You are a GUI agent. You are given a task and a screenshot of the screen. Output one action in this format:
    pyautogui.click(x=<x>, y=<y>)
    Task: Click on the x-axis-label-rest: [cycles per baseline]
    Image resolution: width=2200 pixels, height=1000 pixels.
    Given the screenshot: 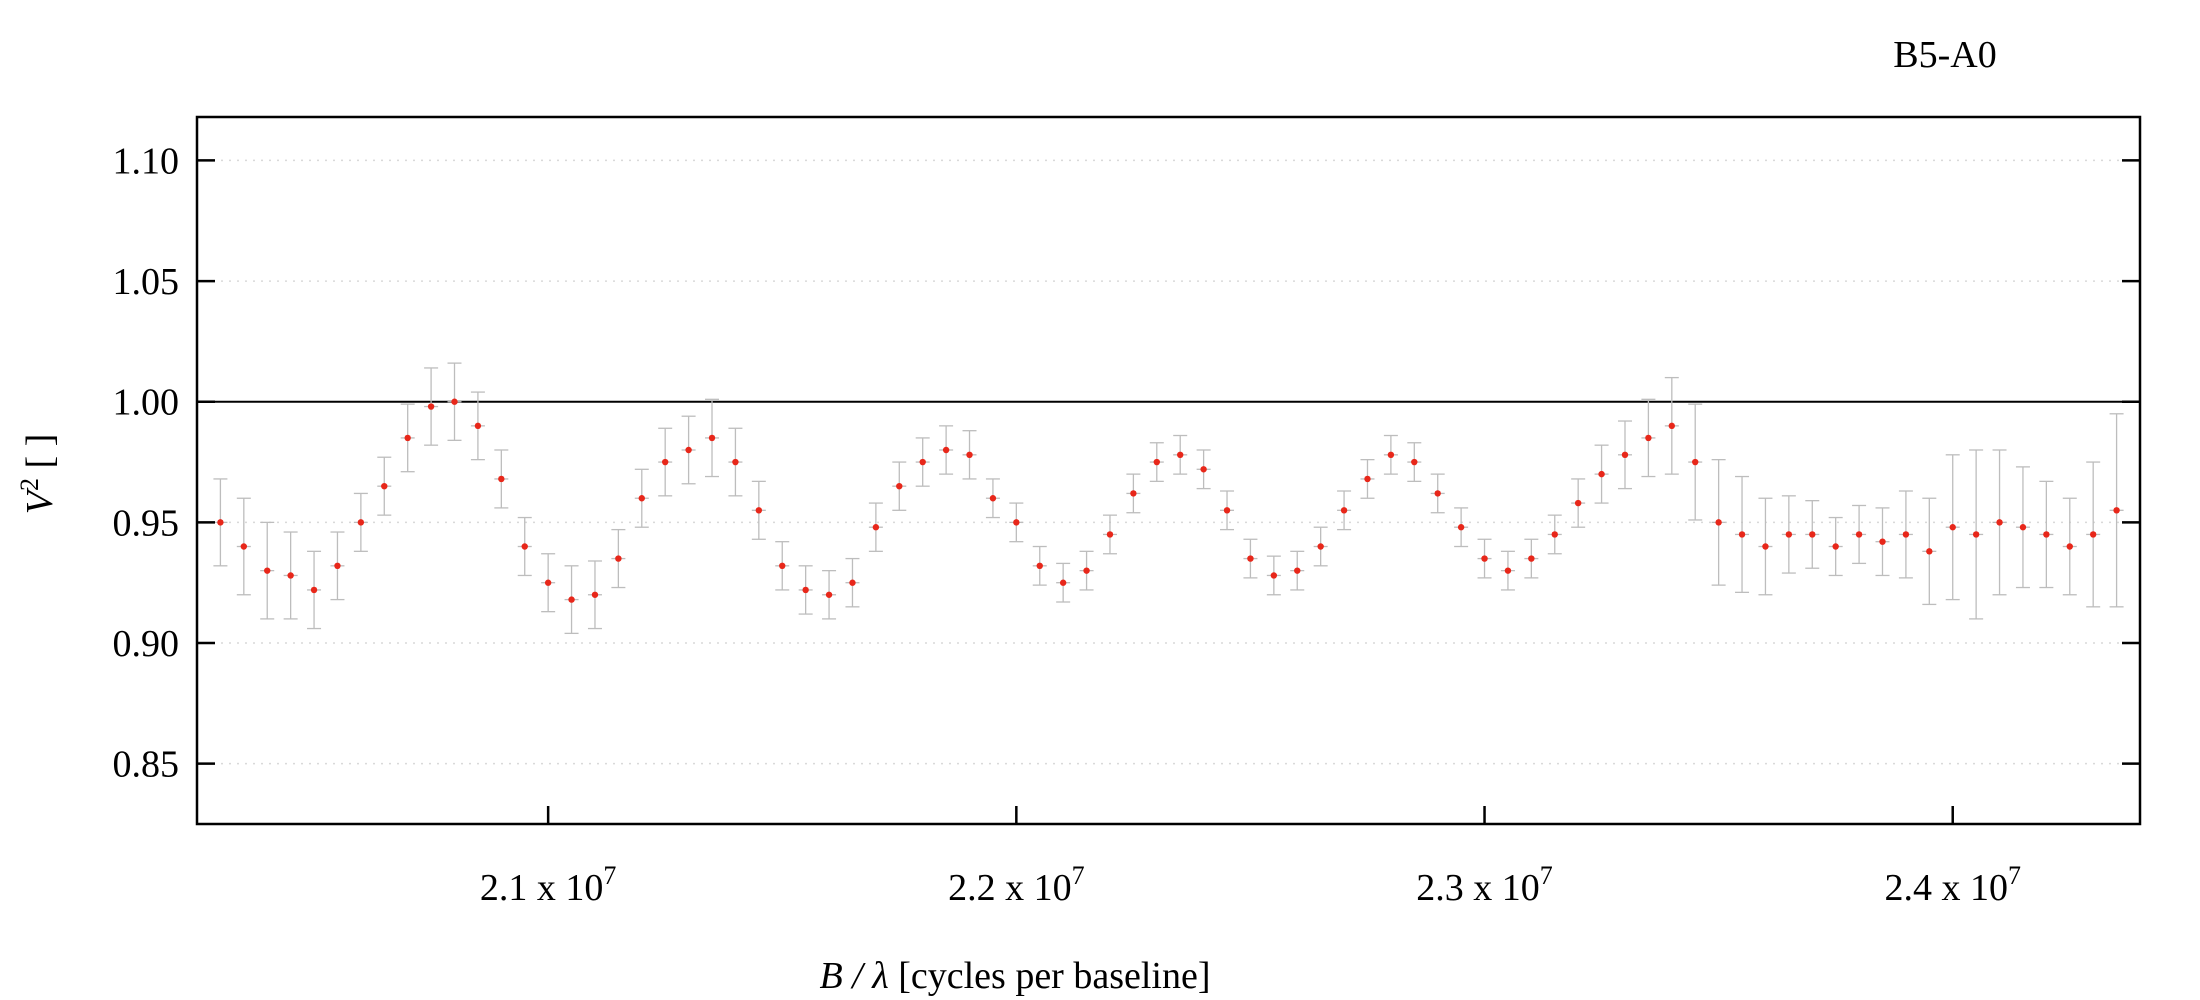 What is the action you would take?
    pyautogui.click(x=1050, y=976)
    